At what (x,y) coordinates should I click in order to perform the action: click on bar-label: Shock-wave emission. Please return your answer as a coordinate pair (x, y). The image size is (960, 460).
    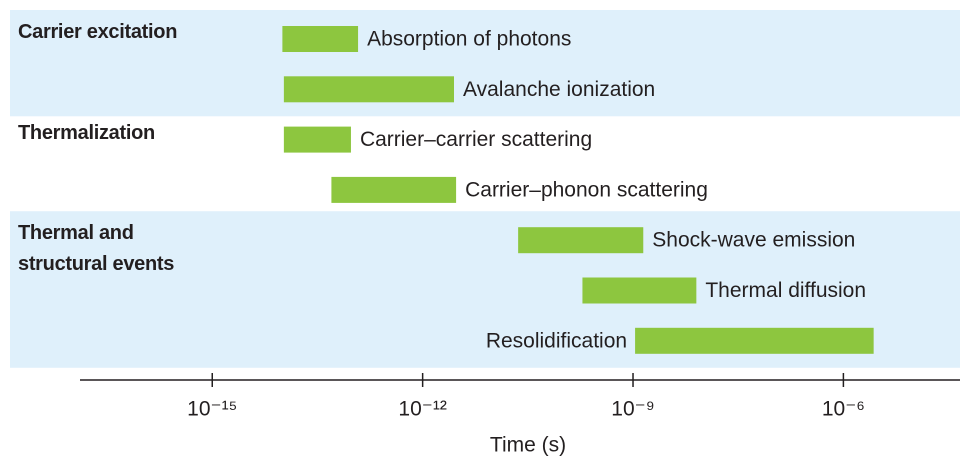
    Looking at the image, I should click on (753, 240).